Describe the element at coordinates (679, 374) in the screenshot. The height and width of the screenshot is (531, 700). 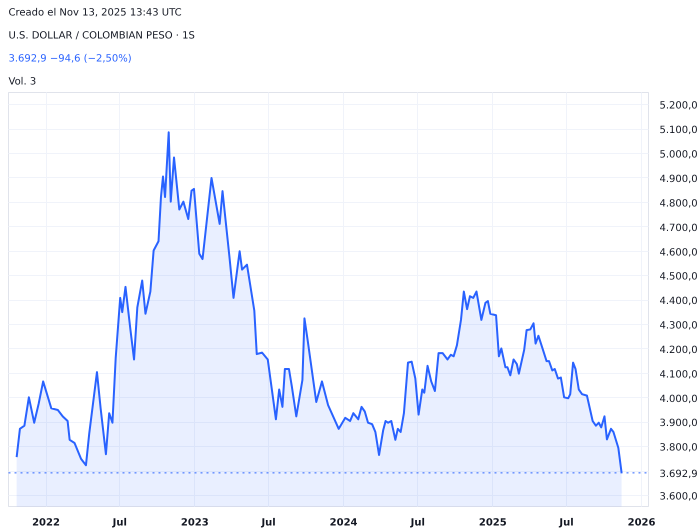
I see `y-tick-label: 4.100,0` at that location.